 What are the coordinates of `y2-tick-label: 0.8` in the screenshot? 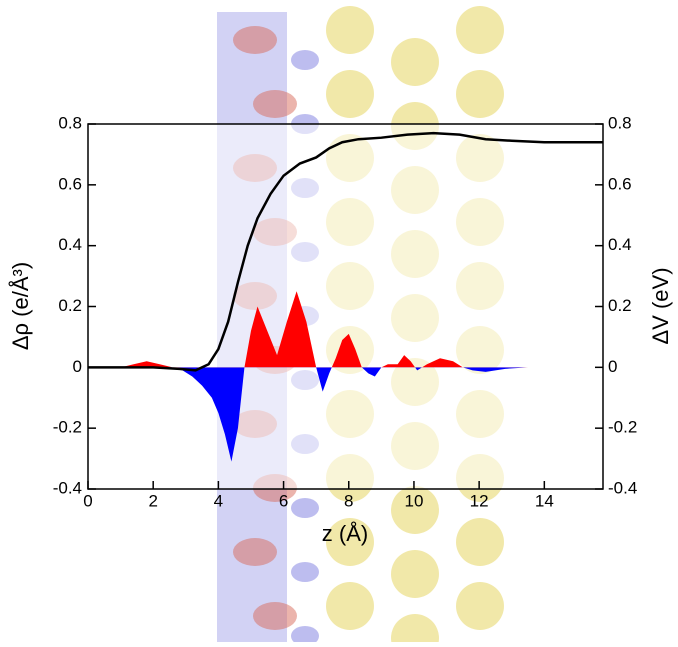 It's located at (620, 122).